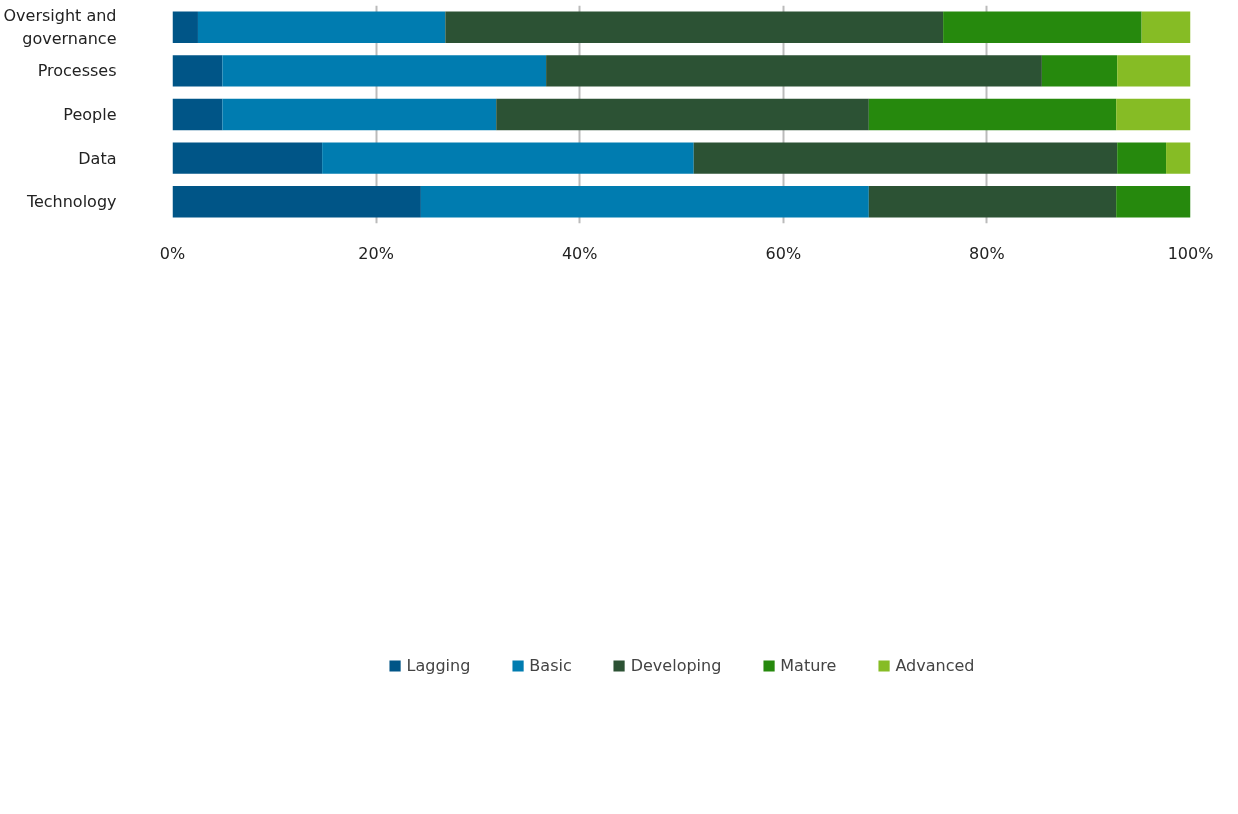  Describe the element at coordinates (77, 71) in the screenshot. I see `y-tick-label: Processes` at that location.